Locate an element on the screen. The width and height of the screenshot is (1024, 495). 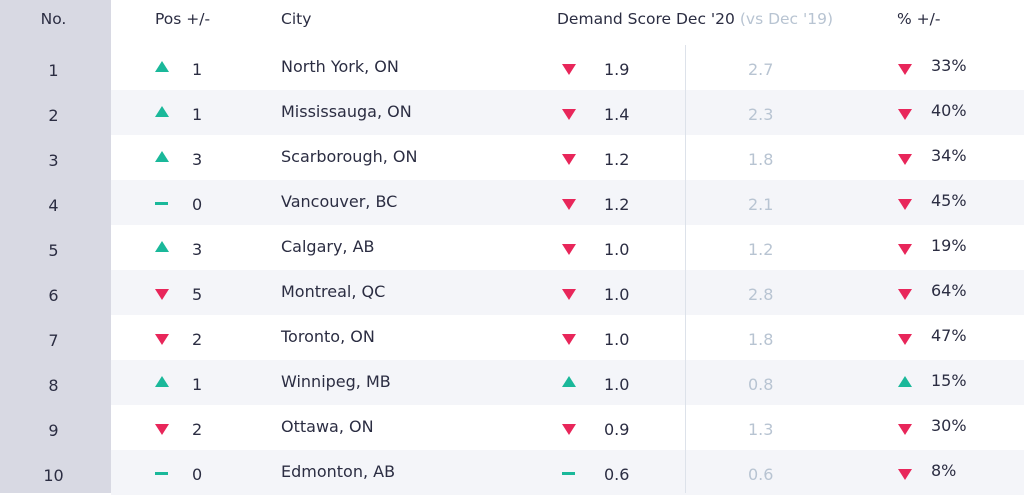
position-change: 0 is located at coordinates (197, 474).